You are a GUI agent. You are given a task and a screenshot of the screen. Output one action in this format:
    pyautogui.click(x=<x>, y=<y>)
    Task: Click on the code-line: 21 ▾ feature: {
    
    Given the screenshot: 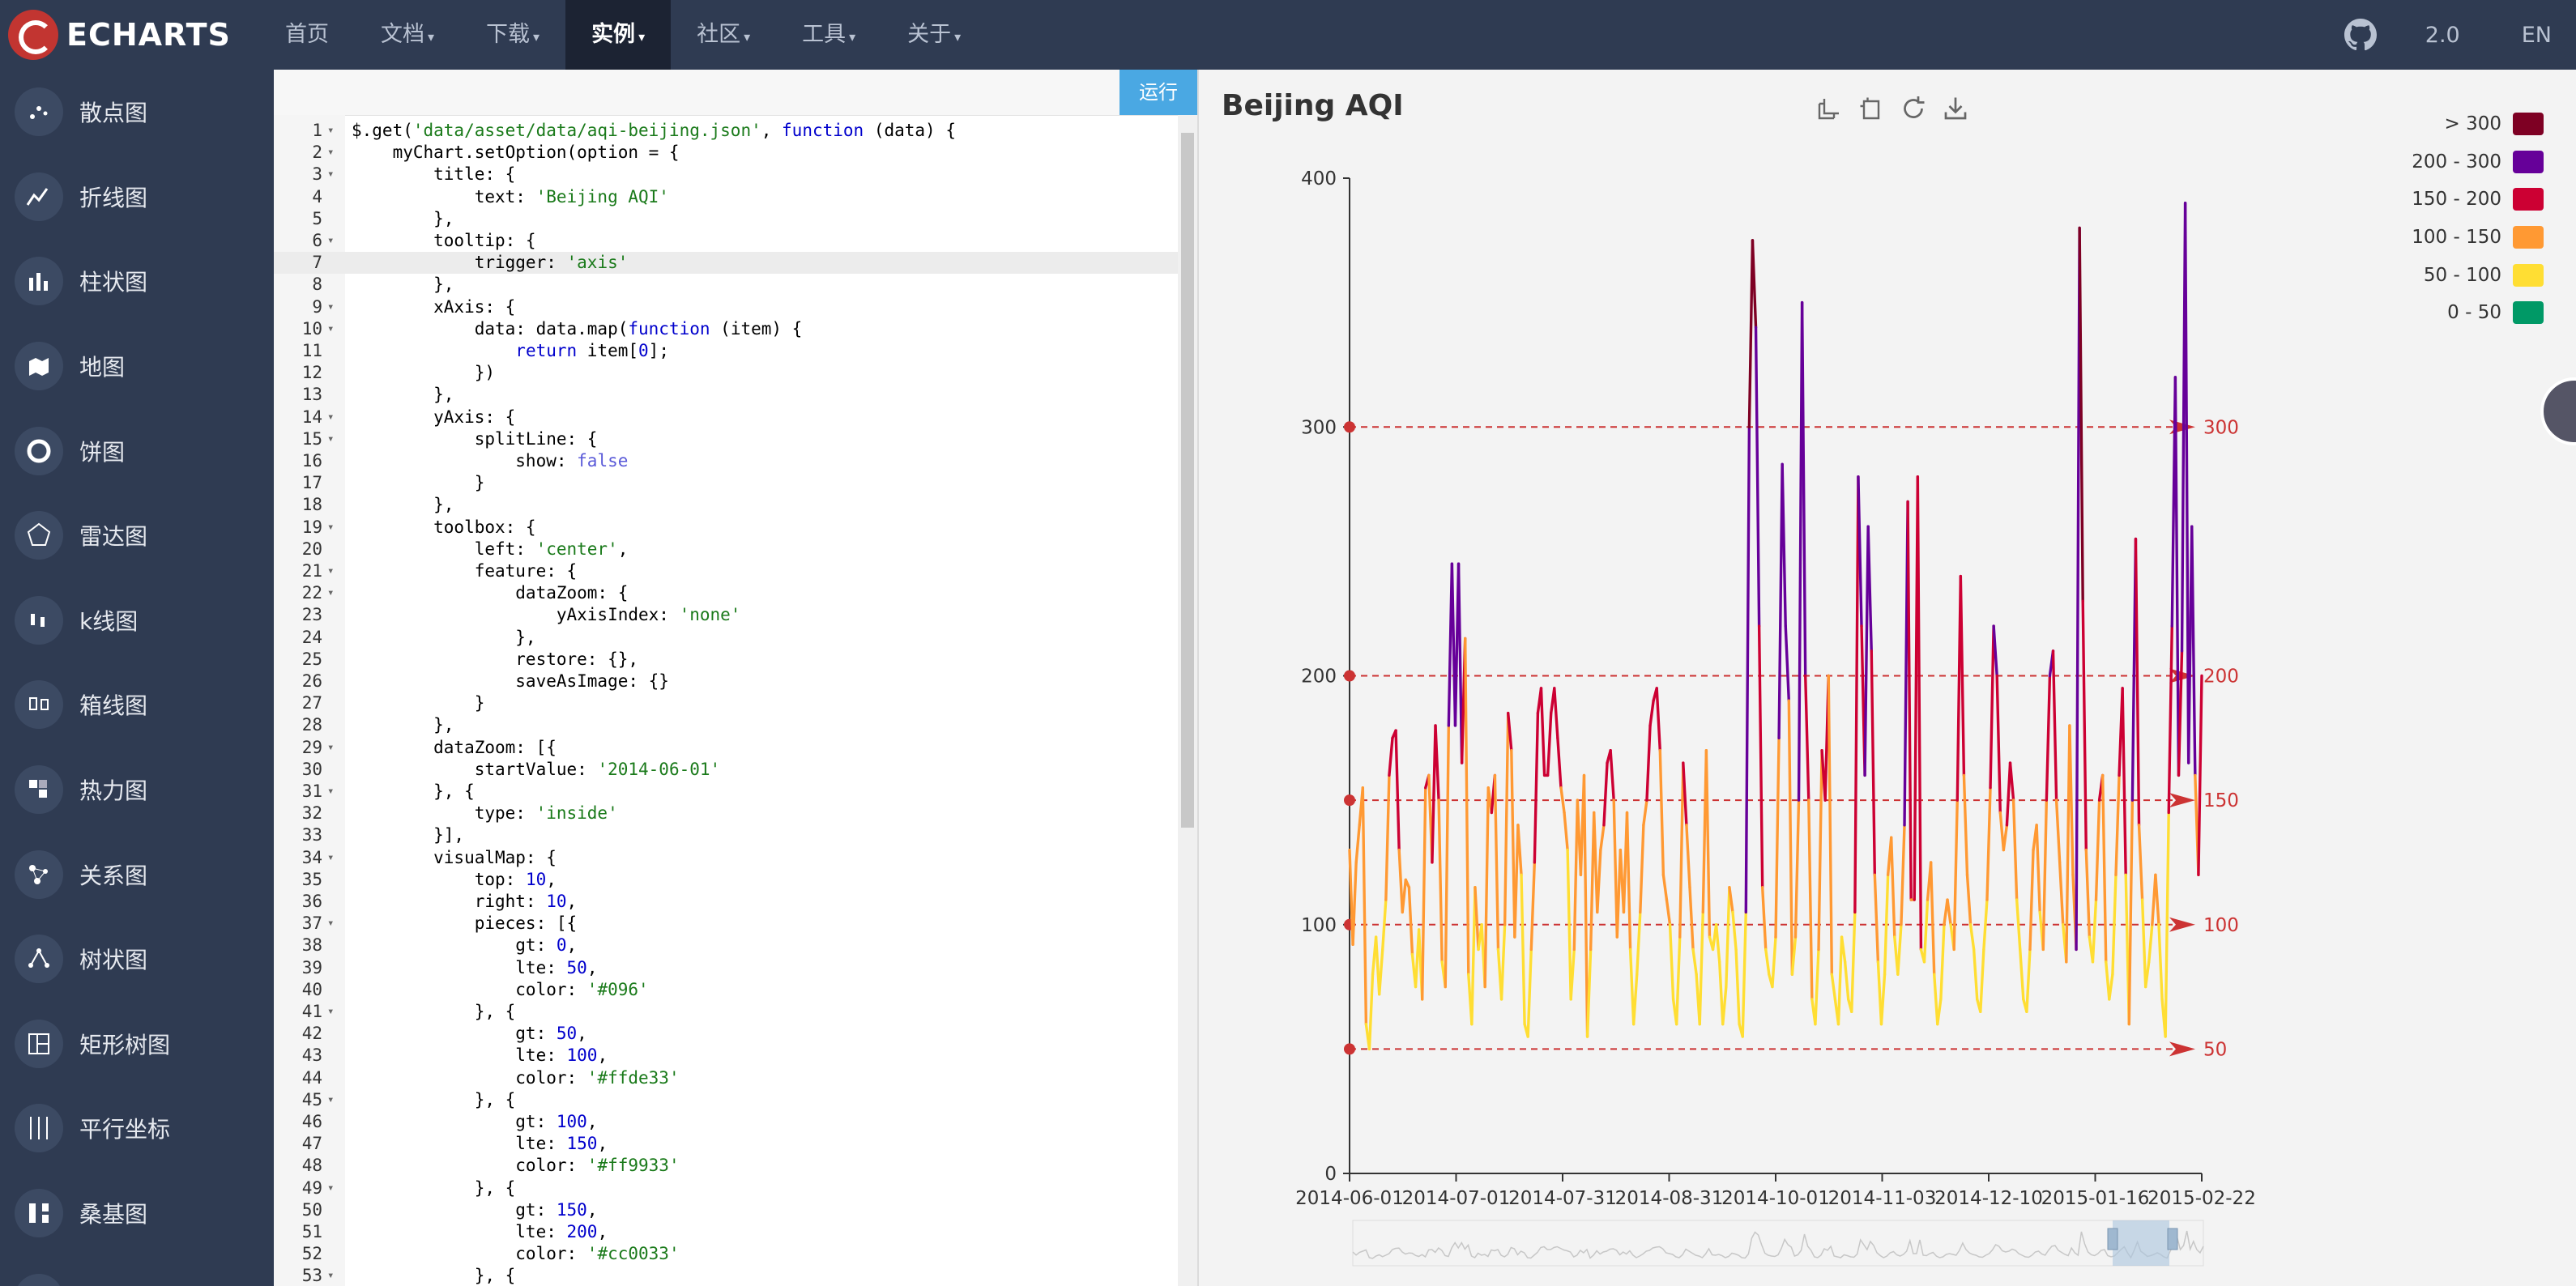 What is the action you would take?
    pyautogui.click(x=726, y=571)
    